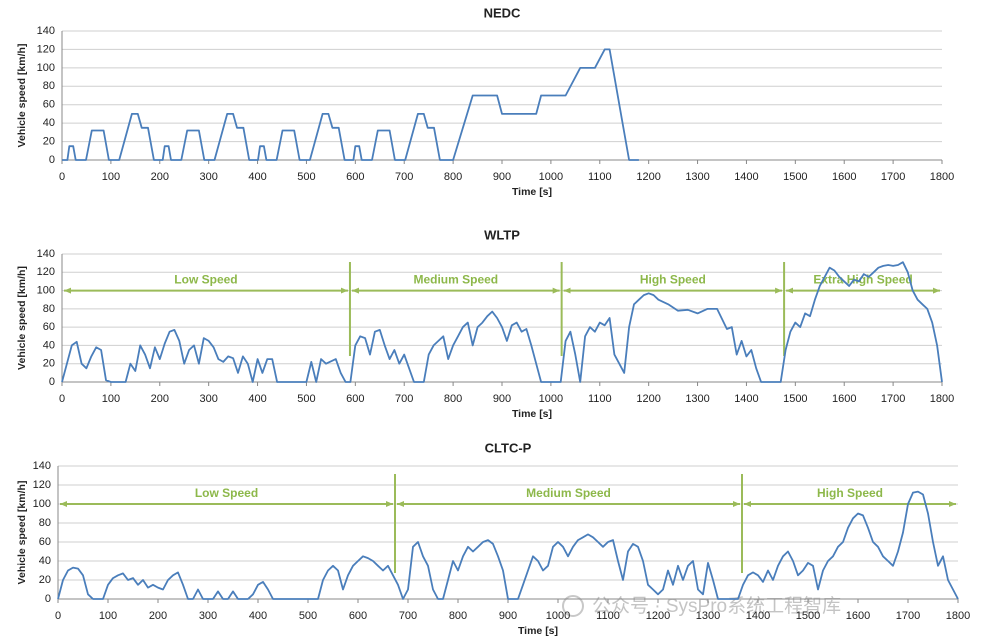  What do you see at coordinates (502, 234) in the screenshot?
I see `chart-title: WLTP` at bounding box center [502, 234].